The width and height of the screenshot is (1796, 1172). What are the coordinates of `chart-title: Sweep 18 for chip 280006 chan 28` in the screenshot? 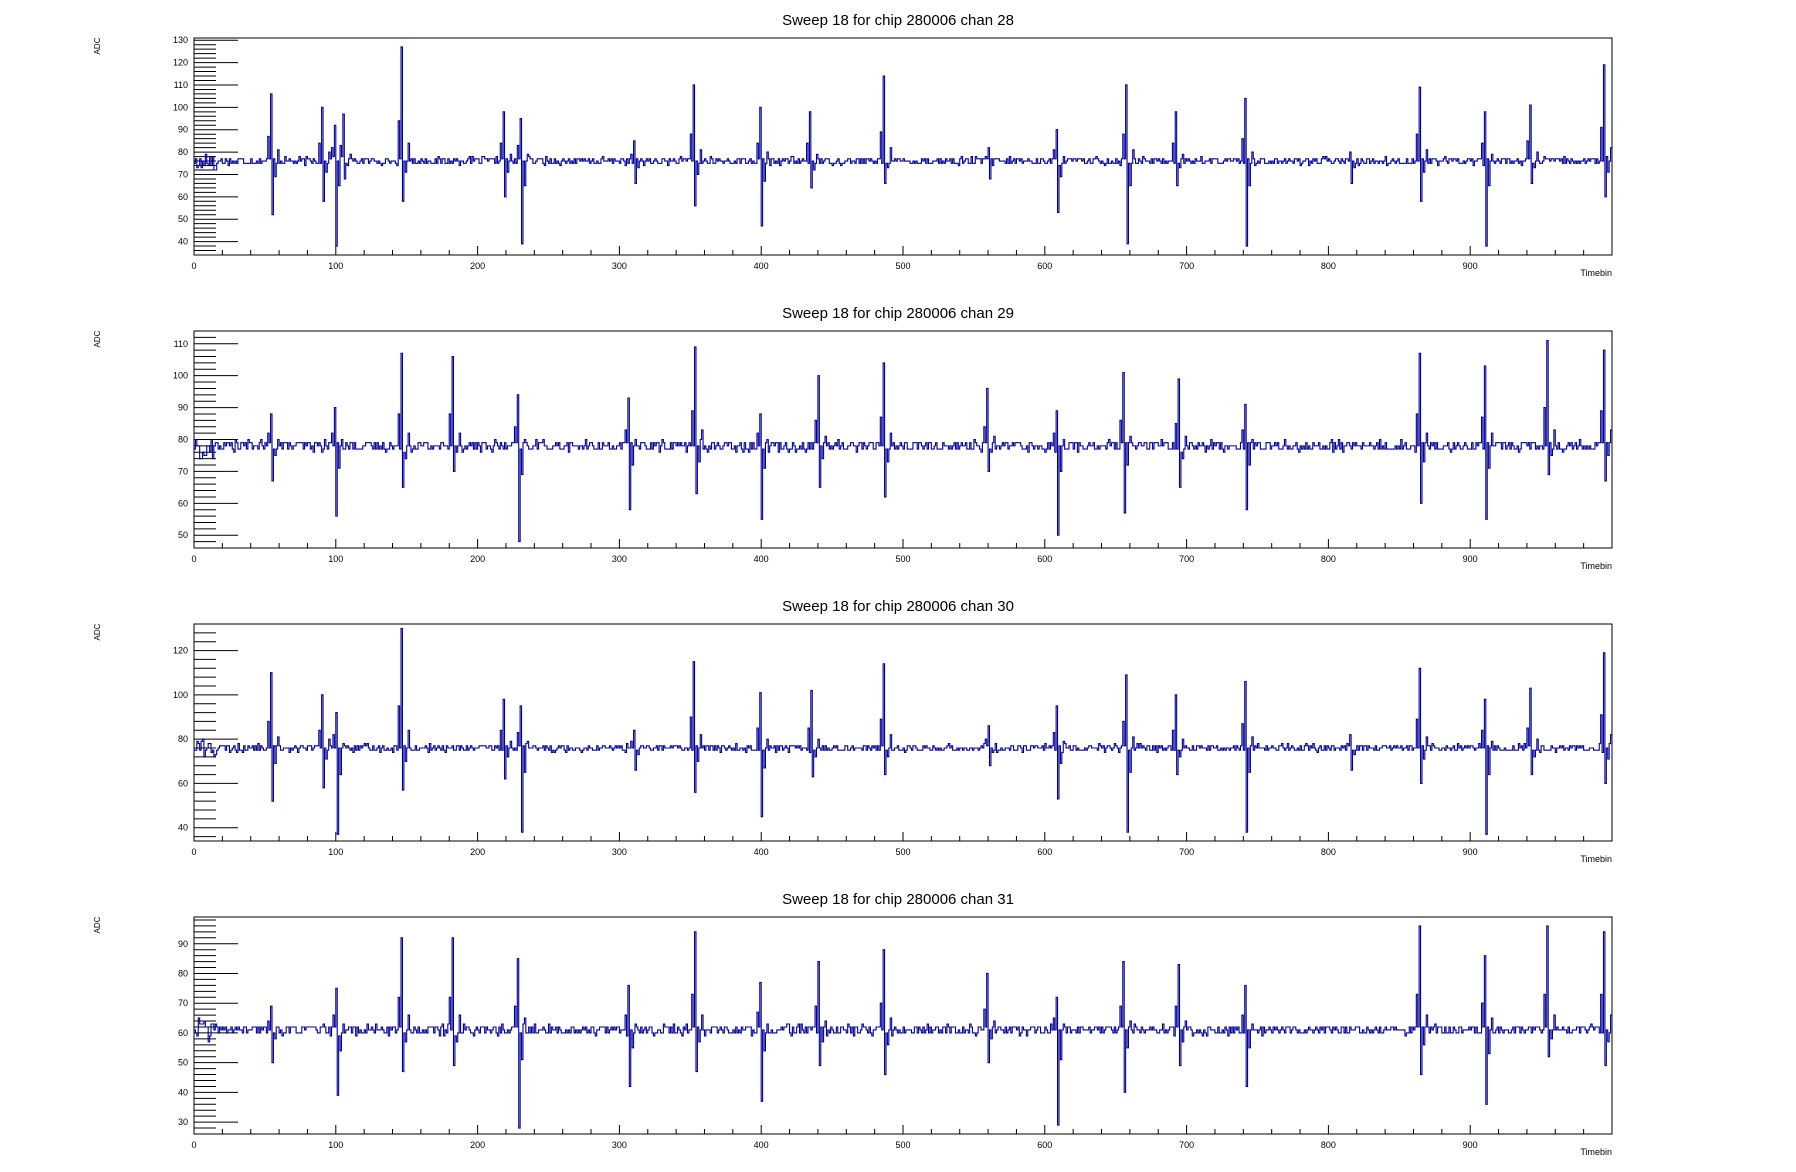 It's located at (898, 20).